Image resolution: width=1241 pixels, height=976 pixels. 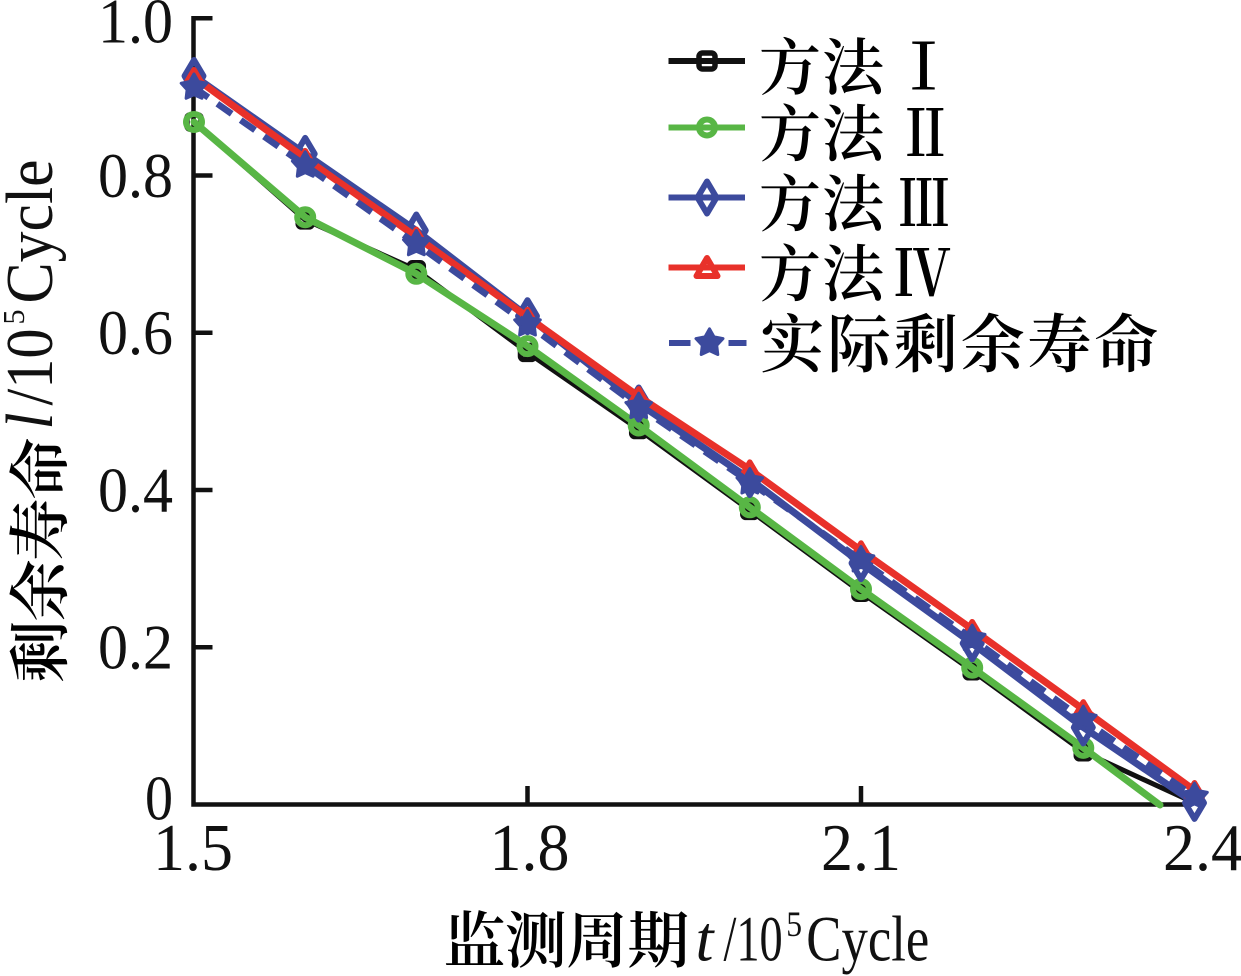 What do you see at coordinates (33, 421) in the screenshot?
I see `svg-text: l` at bounding box center [33, 421].